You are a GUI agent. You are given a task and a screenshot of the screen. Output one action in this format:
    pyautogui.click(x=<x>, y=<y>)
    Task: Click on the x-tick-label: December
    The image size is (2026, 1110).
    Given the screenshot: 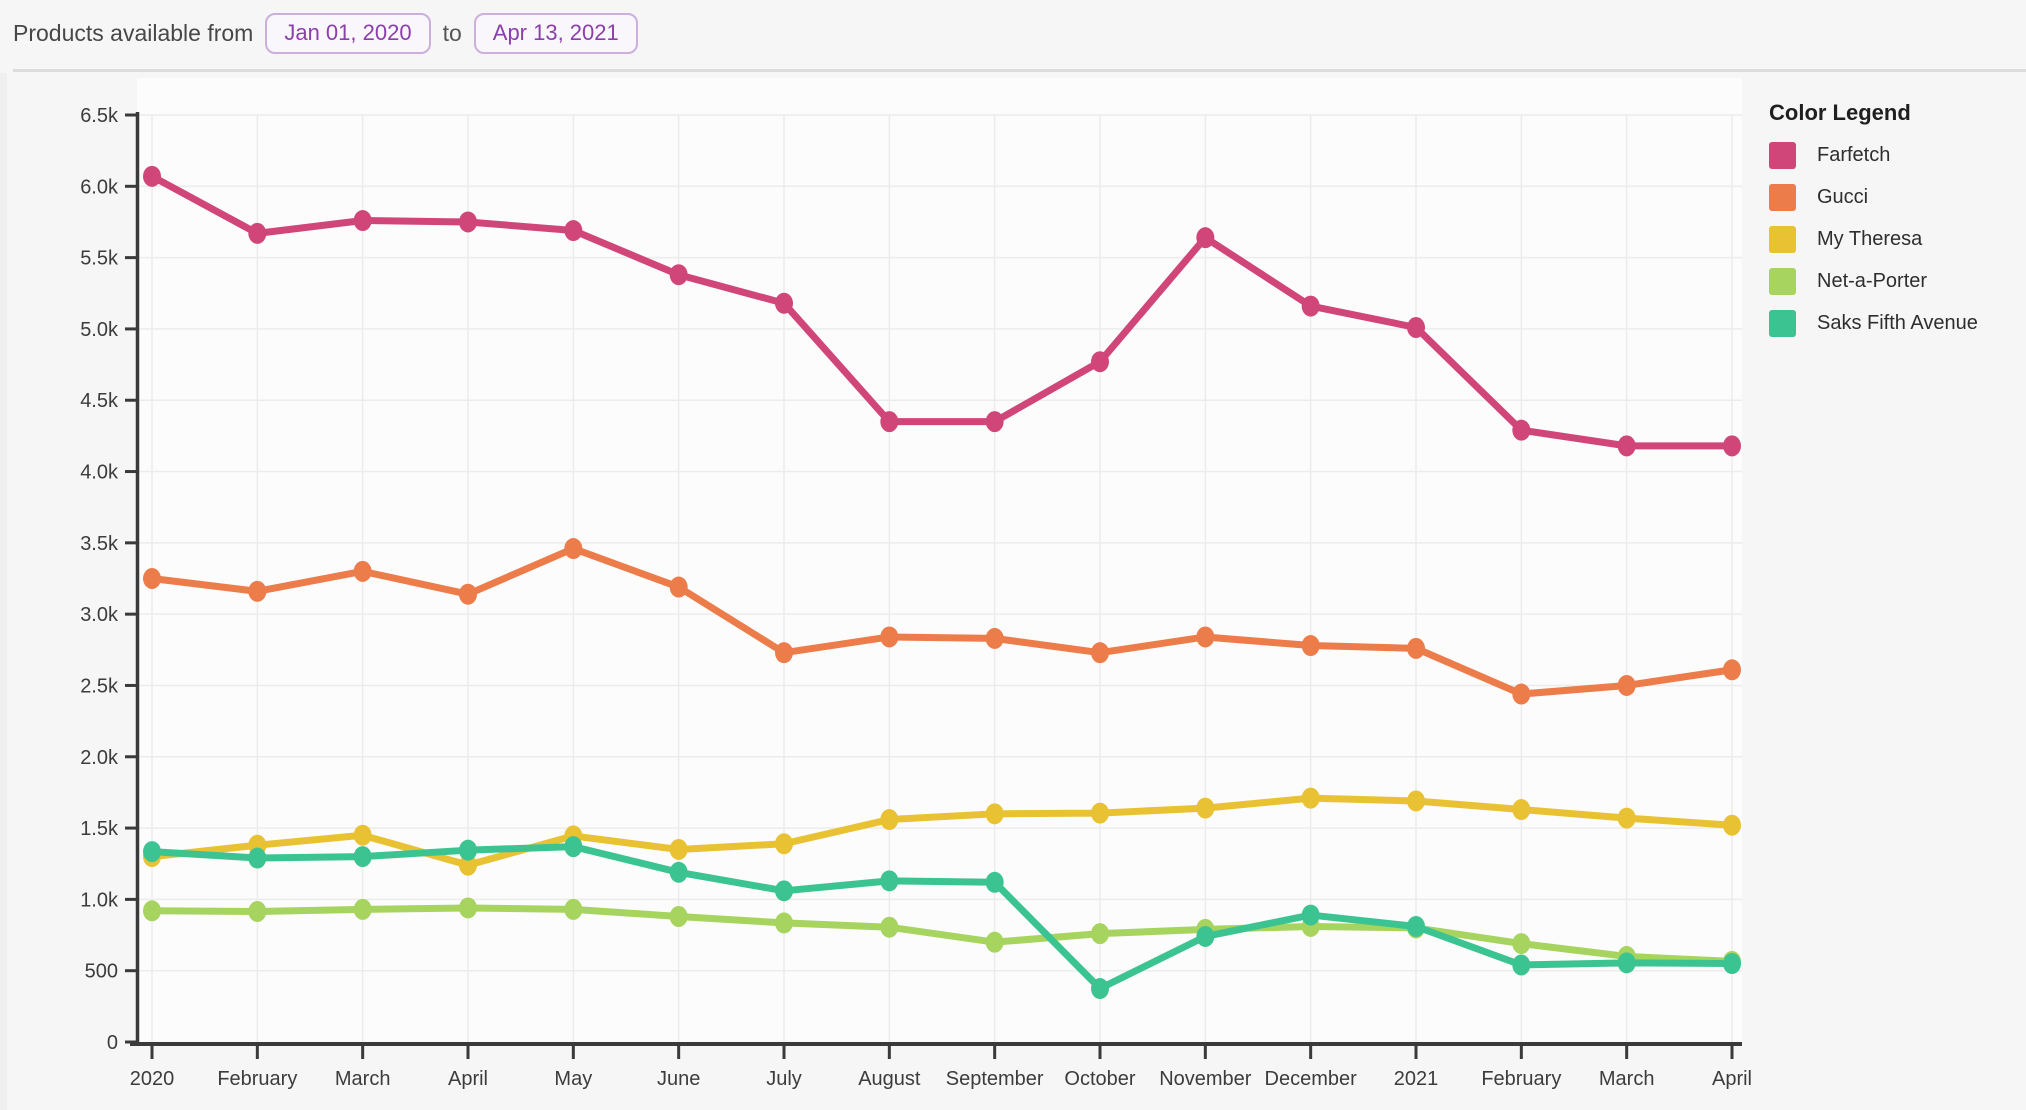 What is the action you would take?
    pyautogui.click(x=1311, y=1079)
    